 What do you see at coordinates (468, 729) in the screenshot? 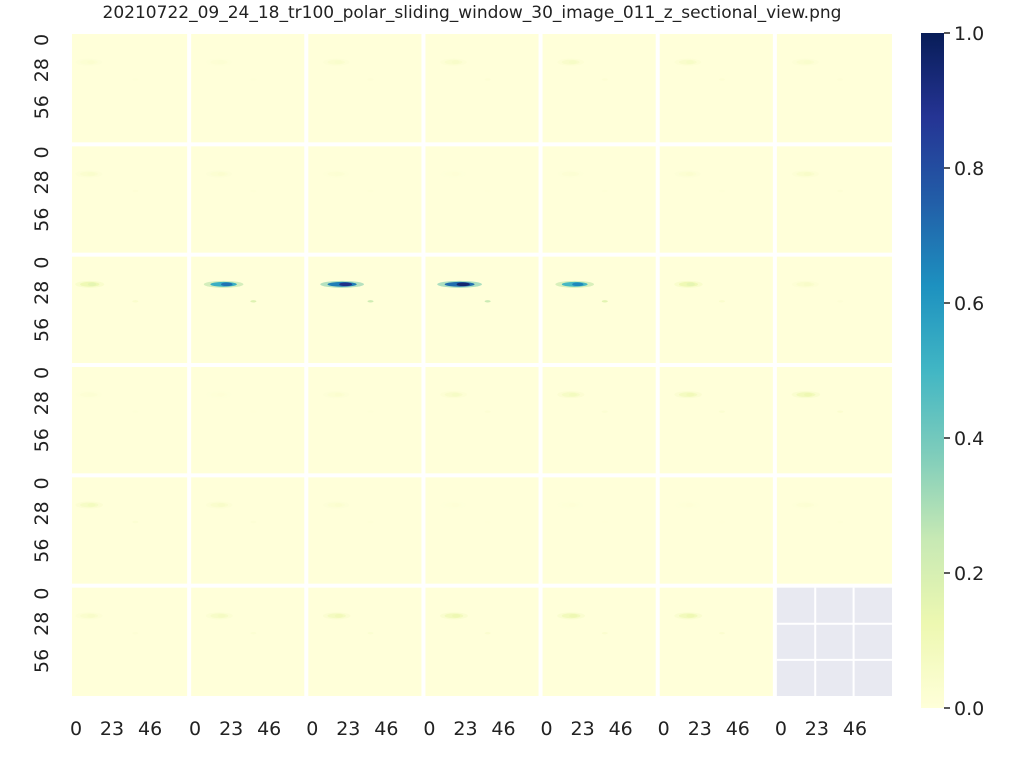
I see `x-tick-labels: 0 23 46 0 23 46 0 23 46 0 23 46 0 23 46 0 23 46 0 23 46` at bounding box center [468, 729].